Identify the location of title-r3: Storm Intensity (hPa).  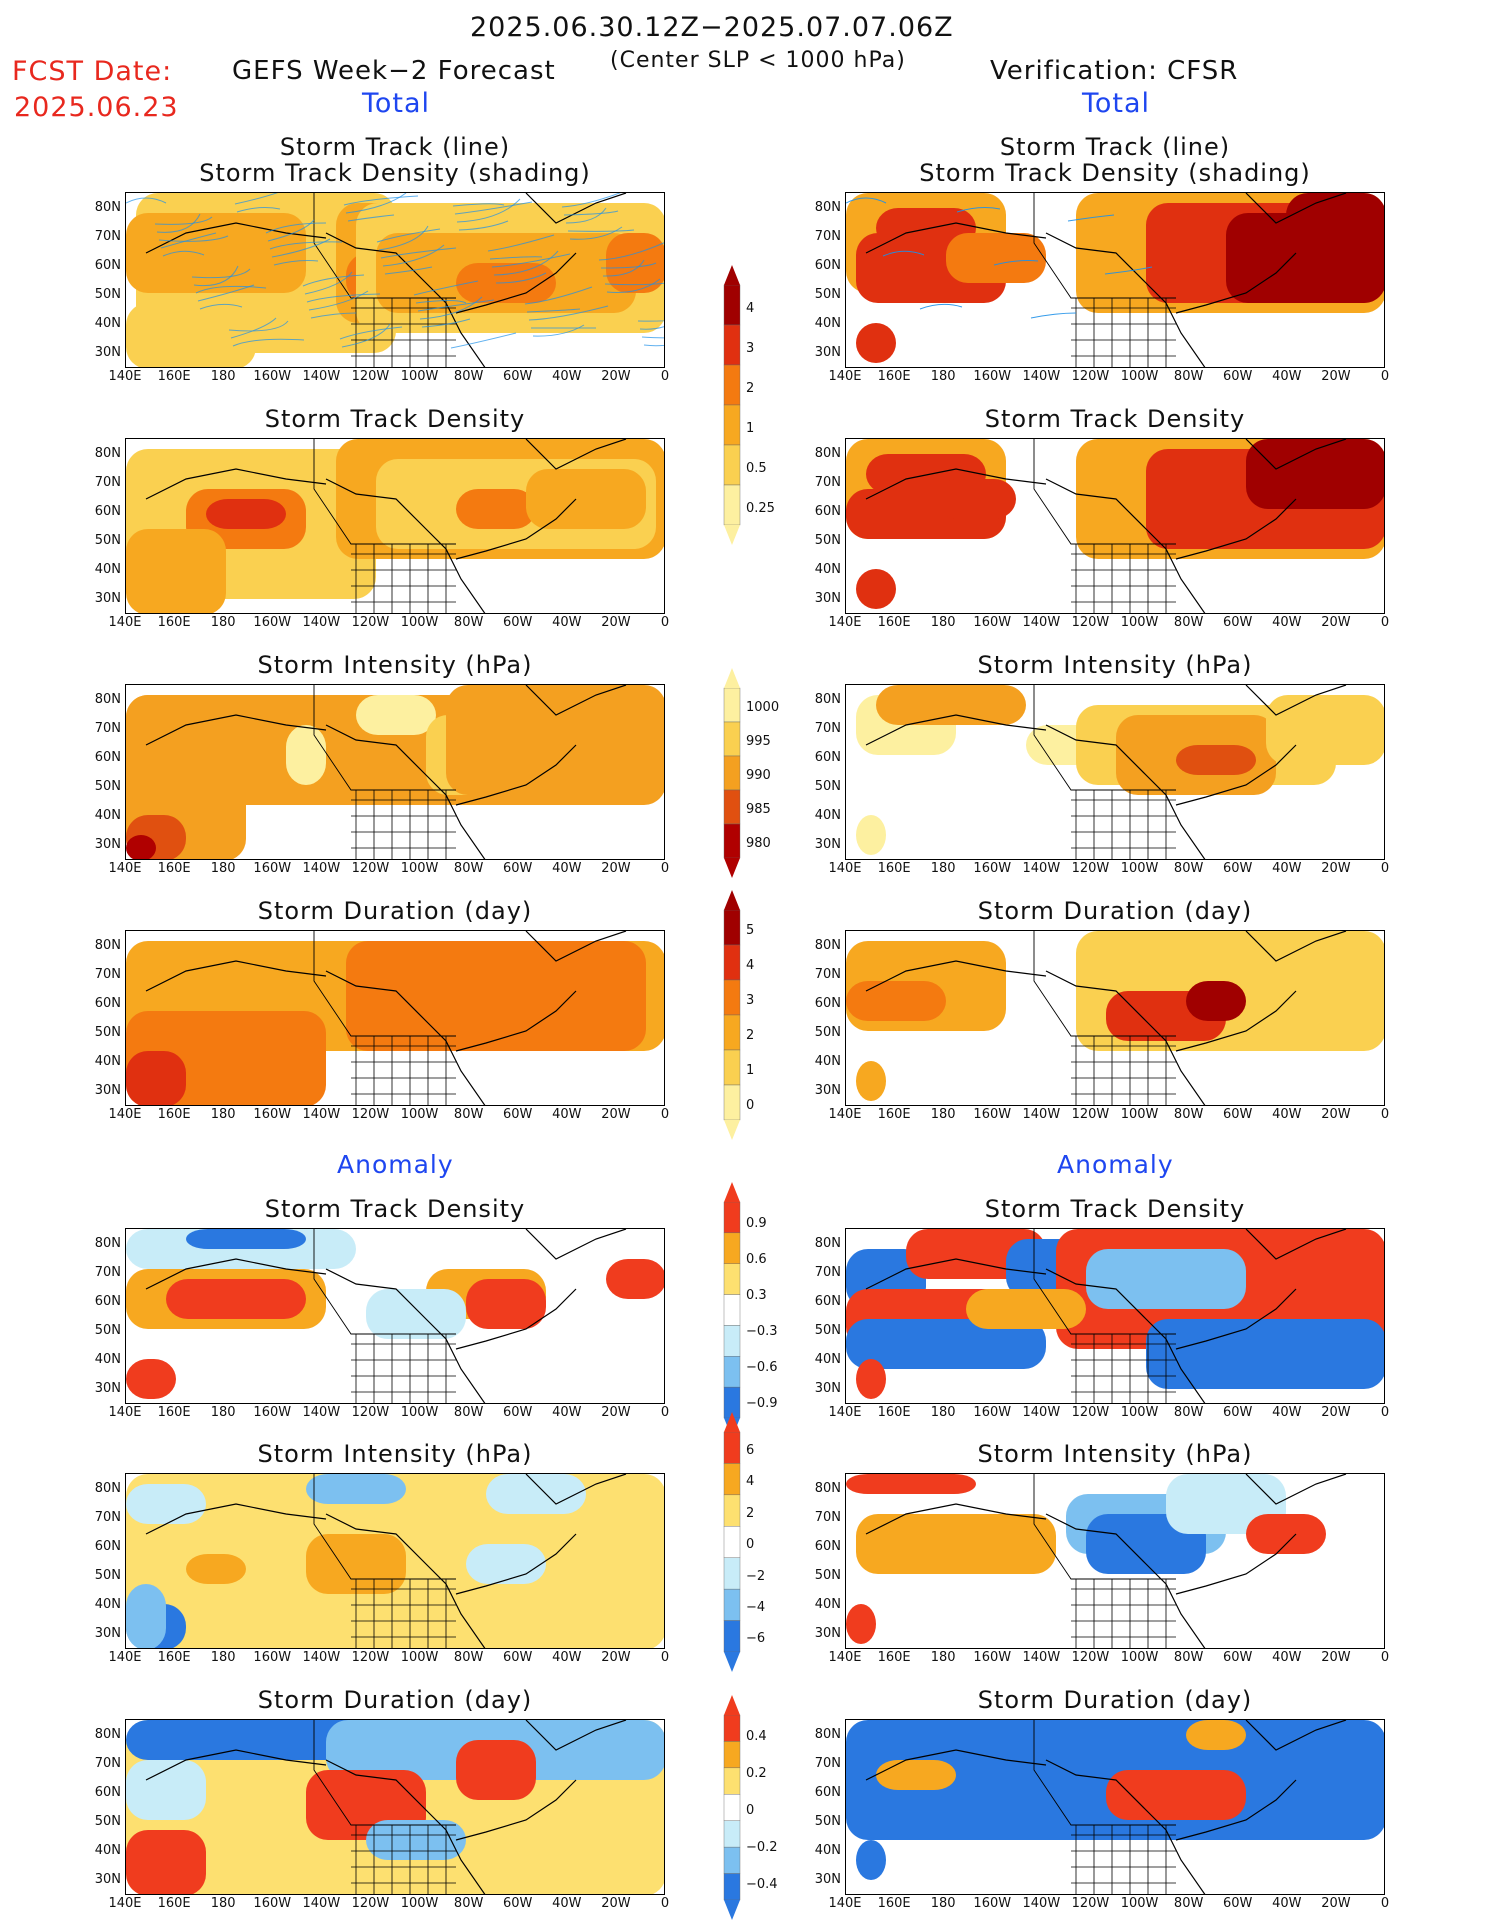
(1115, 665).